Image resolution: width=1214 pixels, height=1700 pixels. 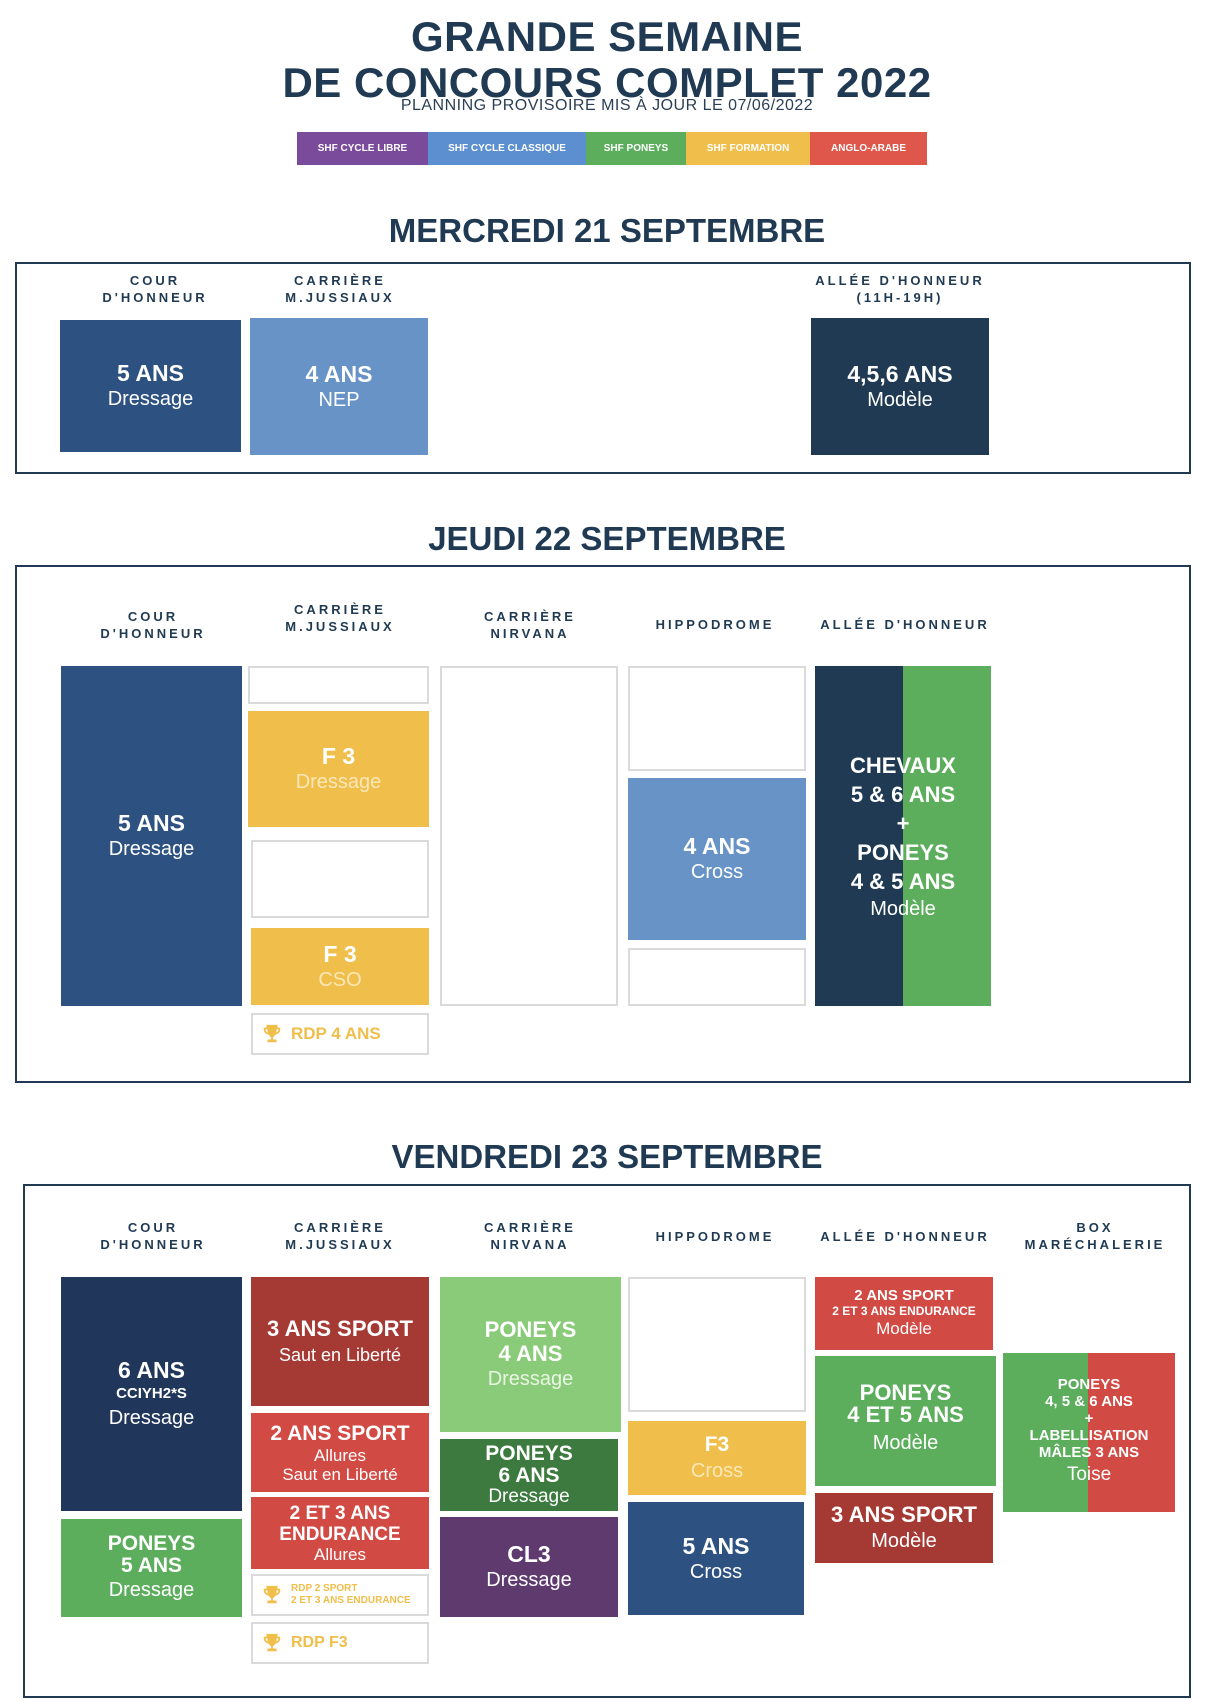 I want to click on rdp-label: 2 ET 3 ANS ENDURANCE, so click(x=351, y=1600).